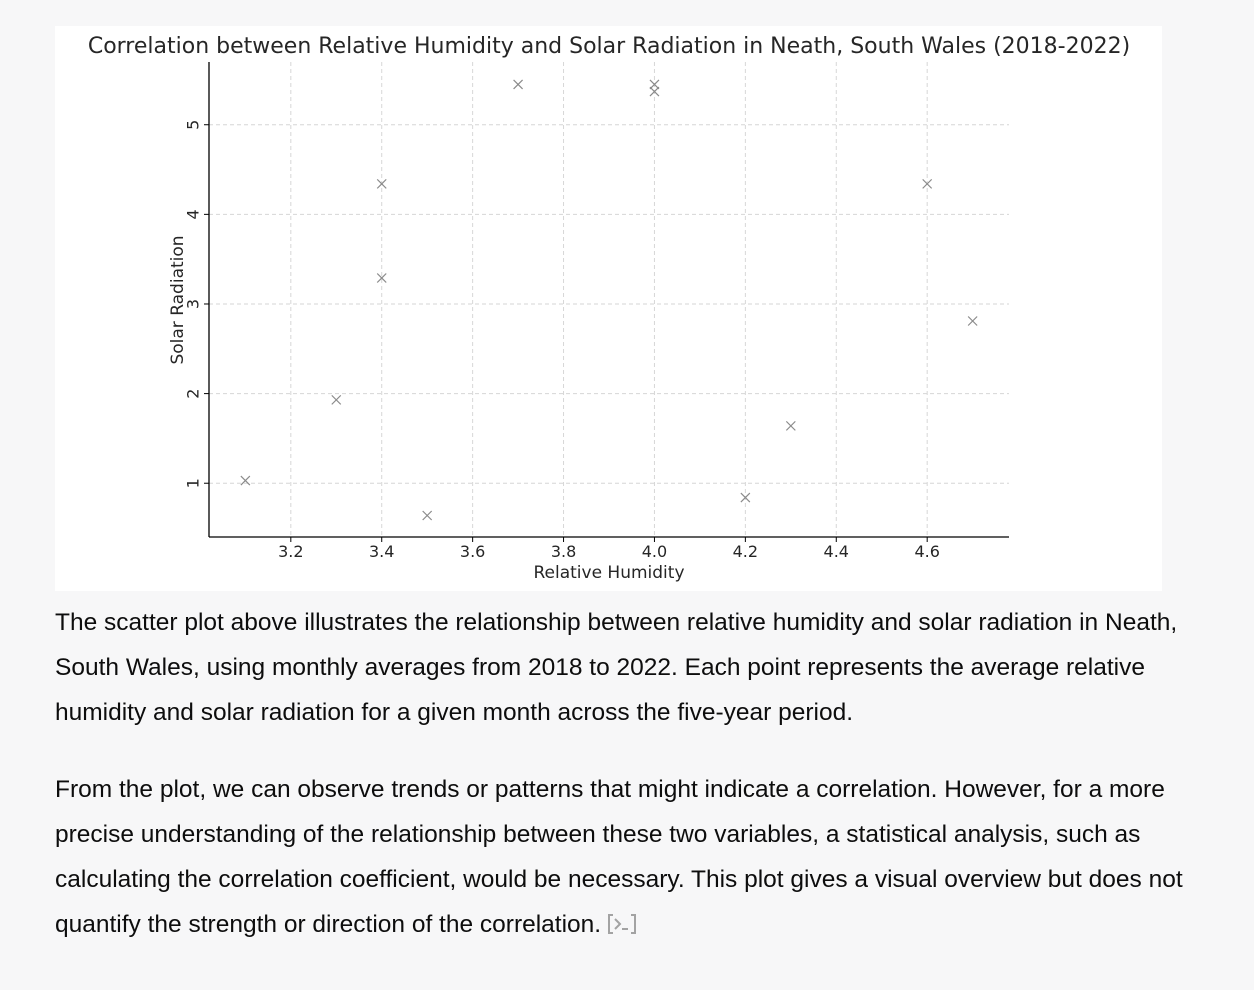 The image size is (1254, 990). I want to click on code-interpreter-icon, so click(622, 919).